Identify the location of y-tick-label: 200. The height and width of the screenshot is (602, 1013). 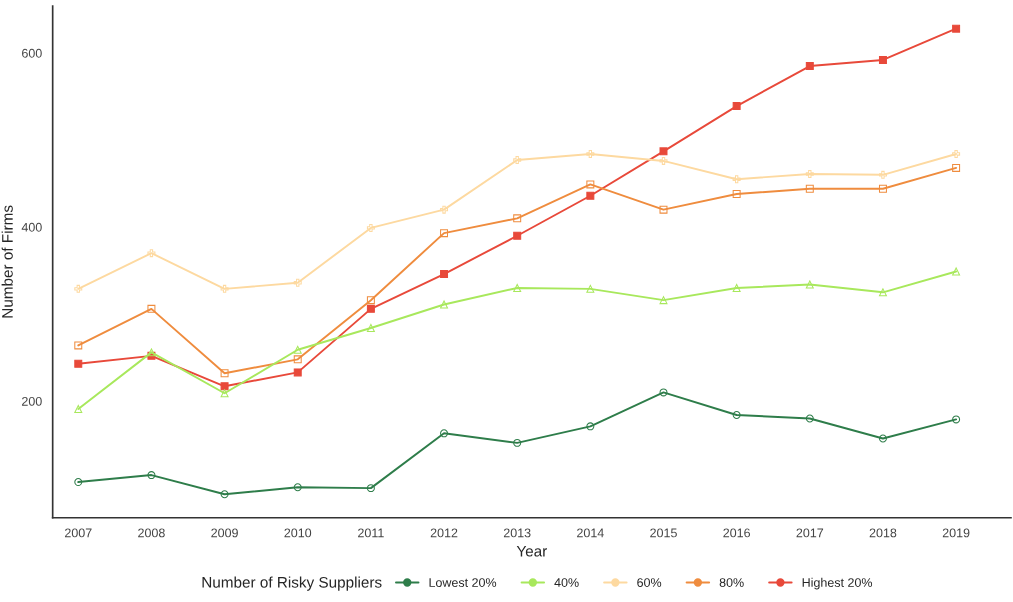
(32, 401).